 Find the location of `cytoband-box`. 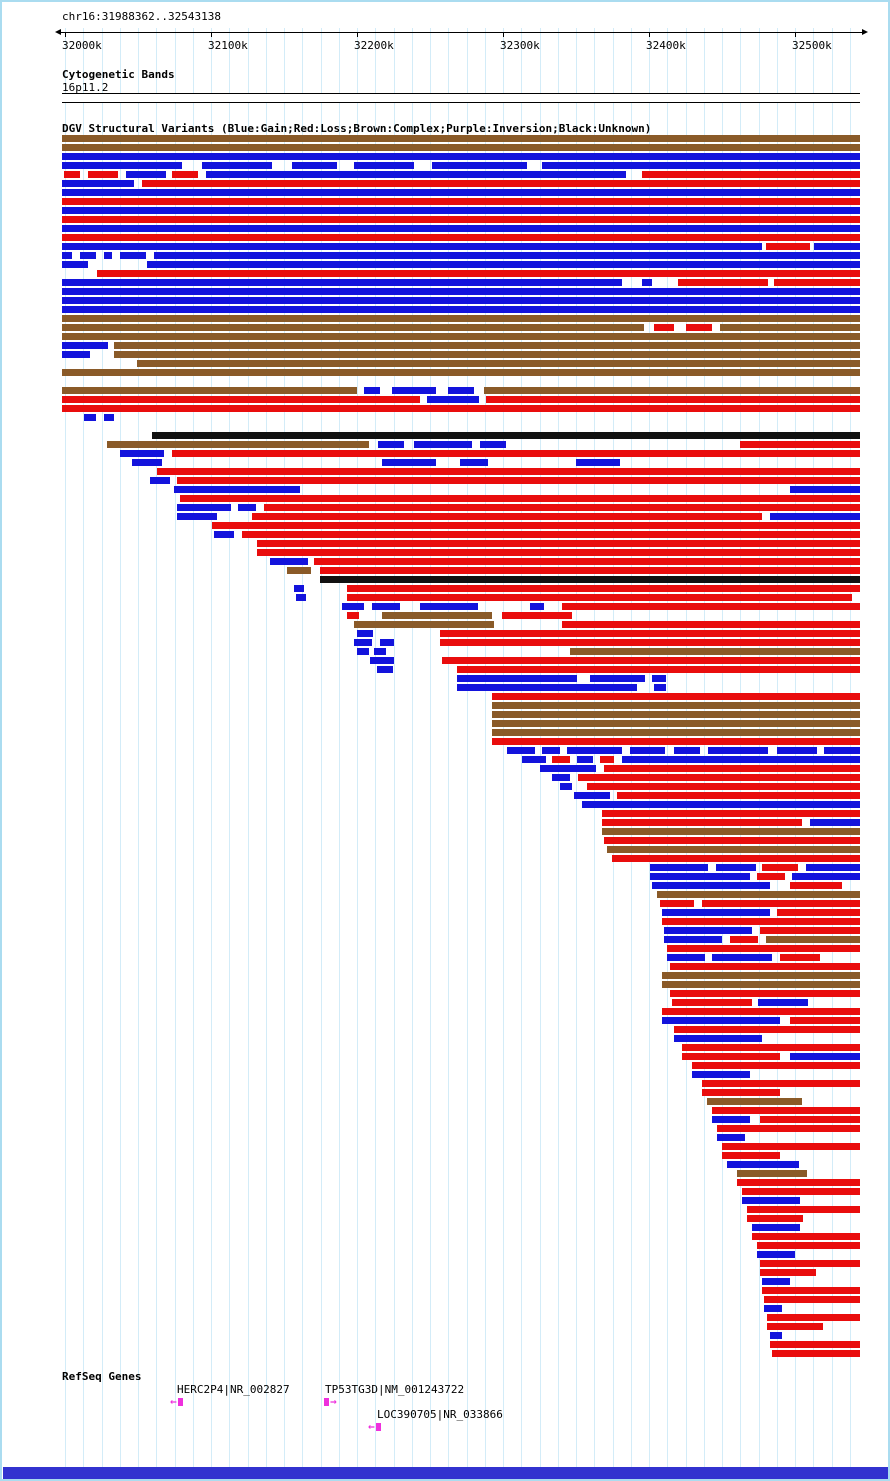

cytoband-box is located at coordinates (461, 98).